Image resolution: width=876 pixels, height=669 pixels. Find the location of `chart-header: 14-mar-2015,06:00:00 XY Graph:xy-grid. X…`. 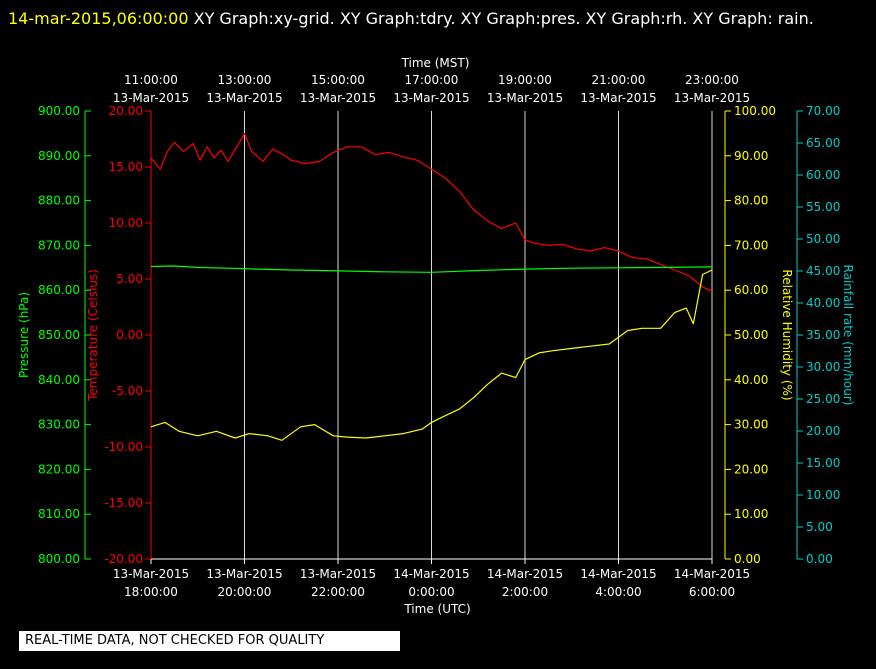

chart-header: 14-mar-2015,06:00:00 XY Graph:xy-grid. X… is located at coordinates (438, 18).